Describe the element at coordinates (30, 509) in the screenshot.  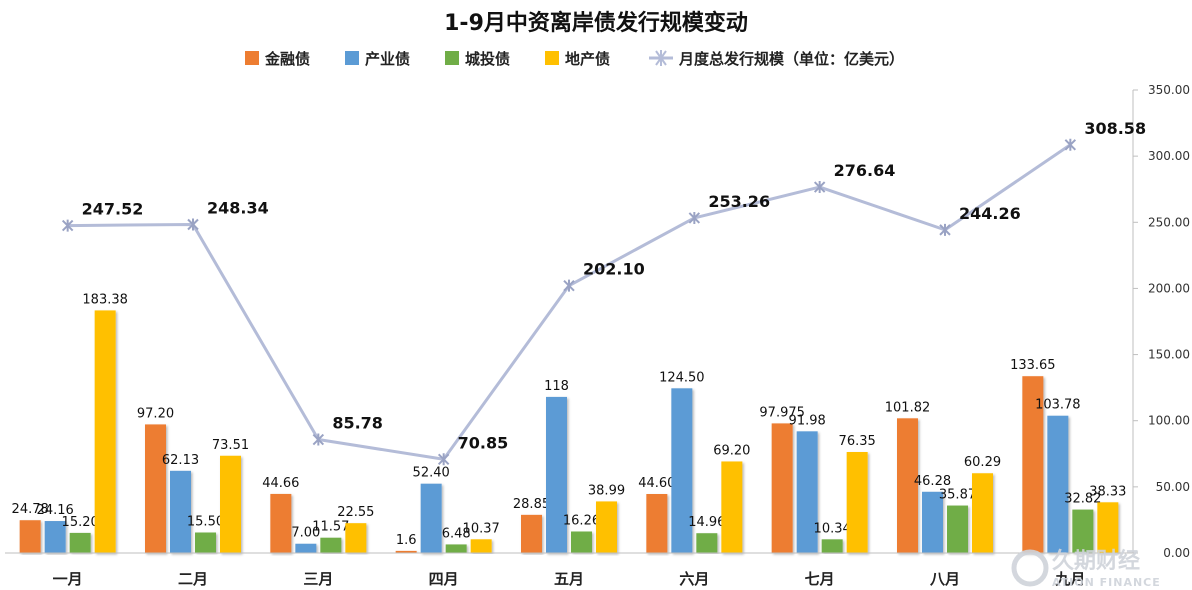
I see `bar-value-label: 24.78` at that location.